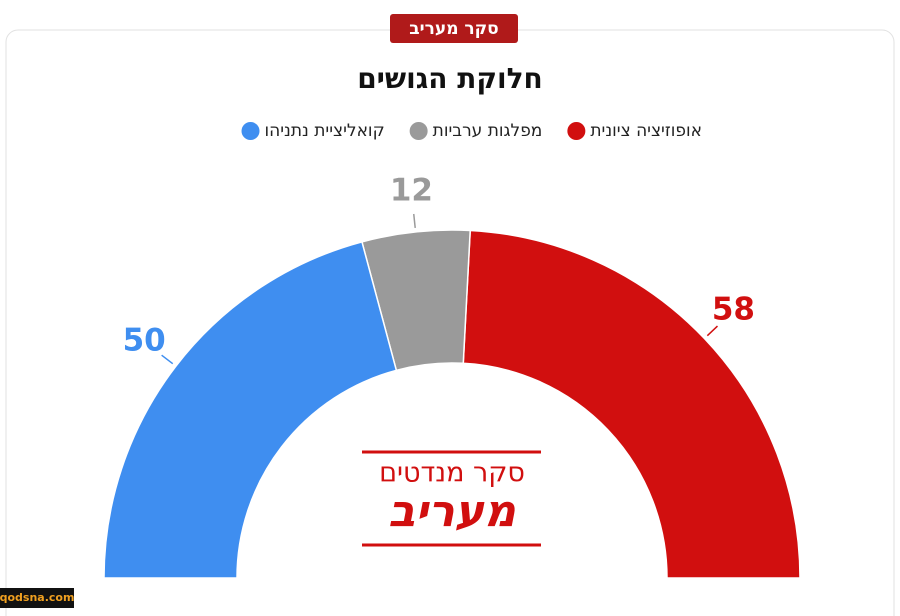 The height and width of the screenshot is (616, 900). What do you see at coordinates (733, 309) in the screenshot?
I see `data-label: 58` at bounding box center [733, 309].